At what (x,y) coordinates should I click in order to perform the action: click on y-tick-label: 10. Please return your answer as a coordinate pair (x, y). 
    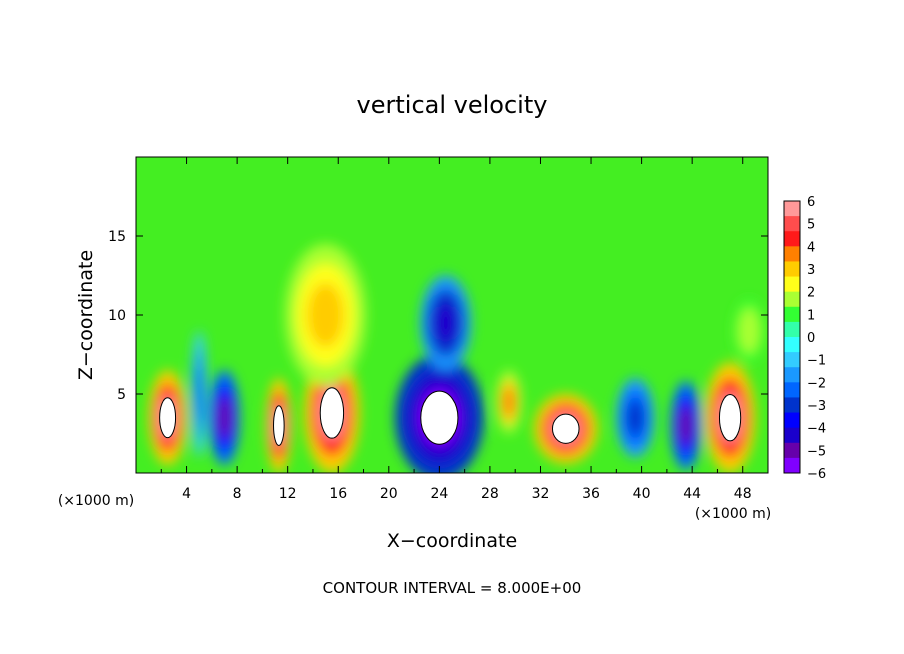
    Looking at the image, I should click on (117, 316).